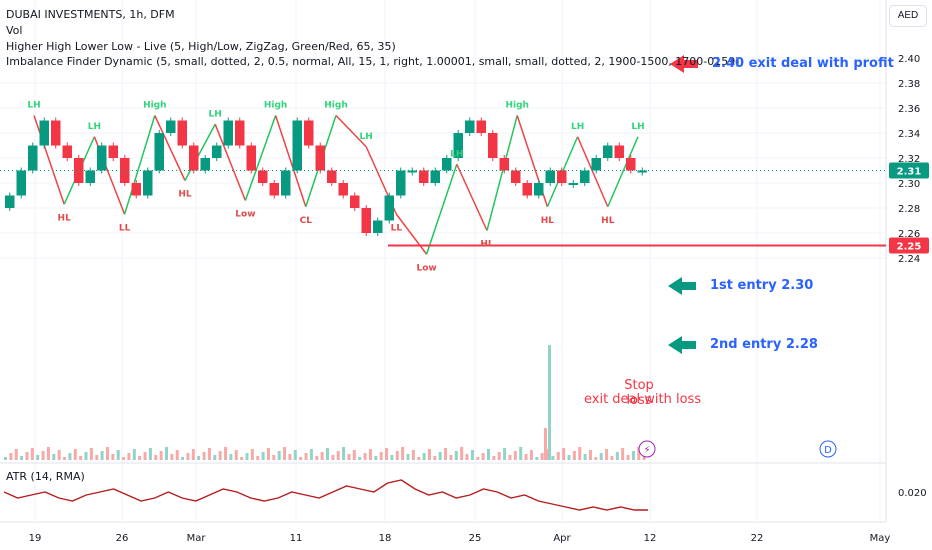 Image resolution: width=932 pixels, height=550 pixels. What do you see at coordinates (646, 450) in the screenshot?
I see `lightning-icon-glyph: ⚡` at bounding box center [646, 450].